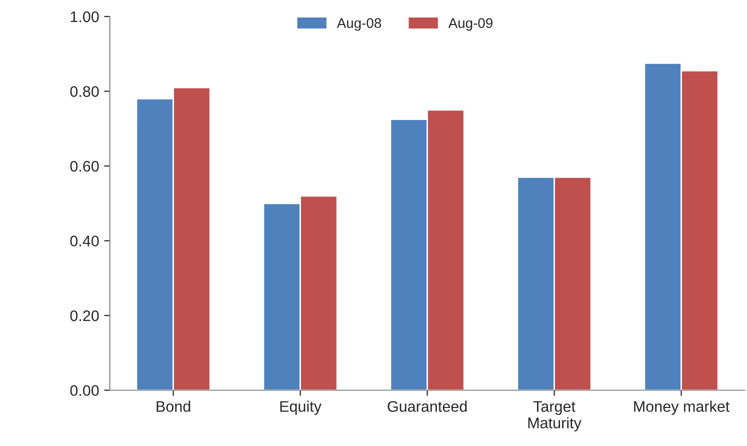 This screenshot has width=747, height=446. What do you see at coordinates (555, 416) in the screenshot?
I see `x-tick-label: Target Maturity` at bounding box center [555, 416].